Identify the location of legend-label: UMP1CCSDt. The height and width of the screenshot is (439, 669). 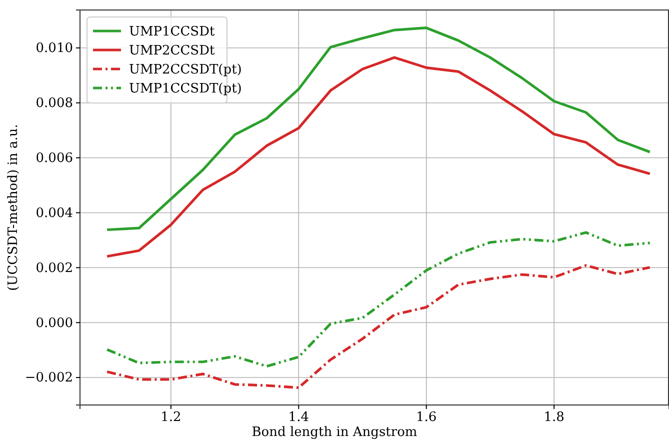
(172, 32).